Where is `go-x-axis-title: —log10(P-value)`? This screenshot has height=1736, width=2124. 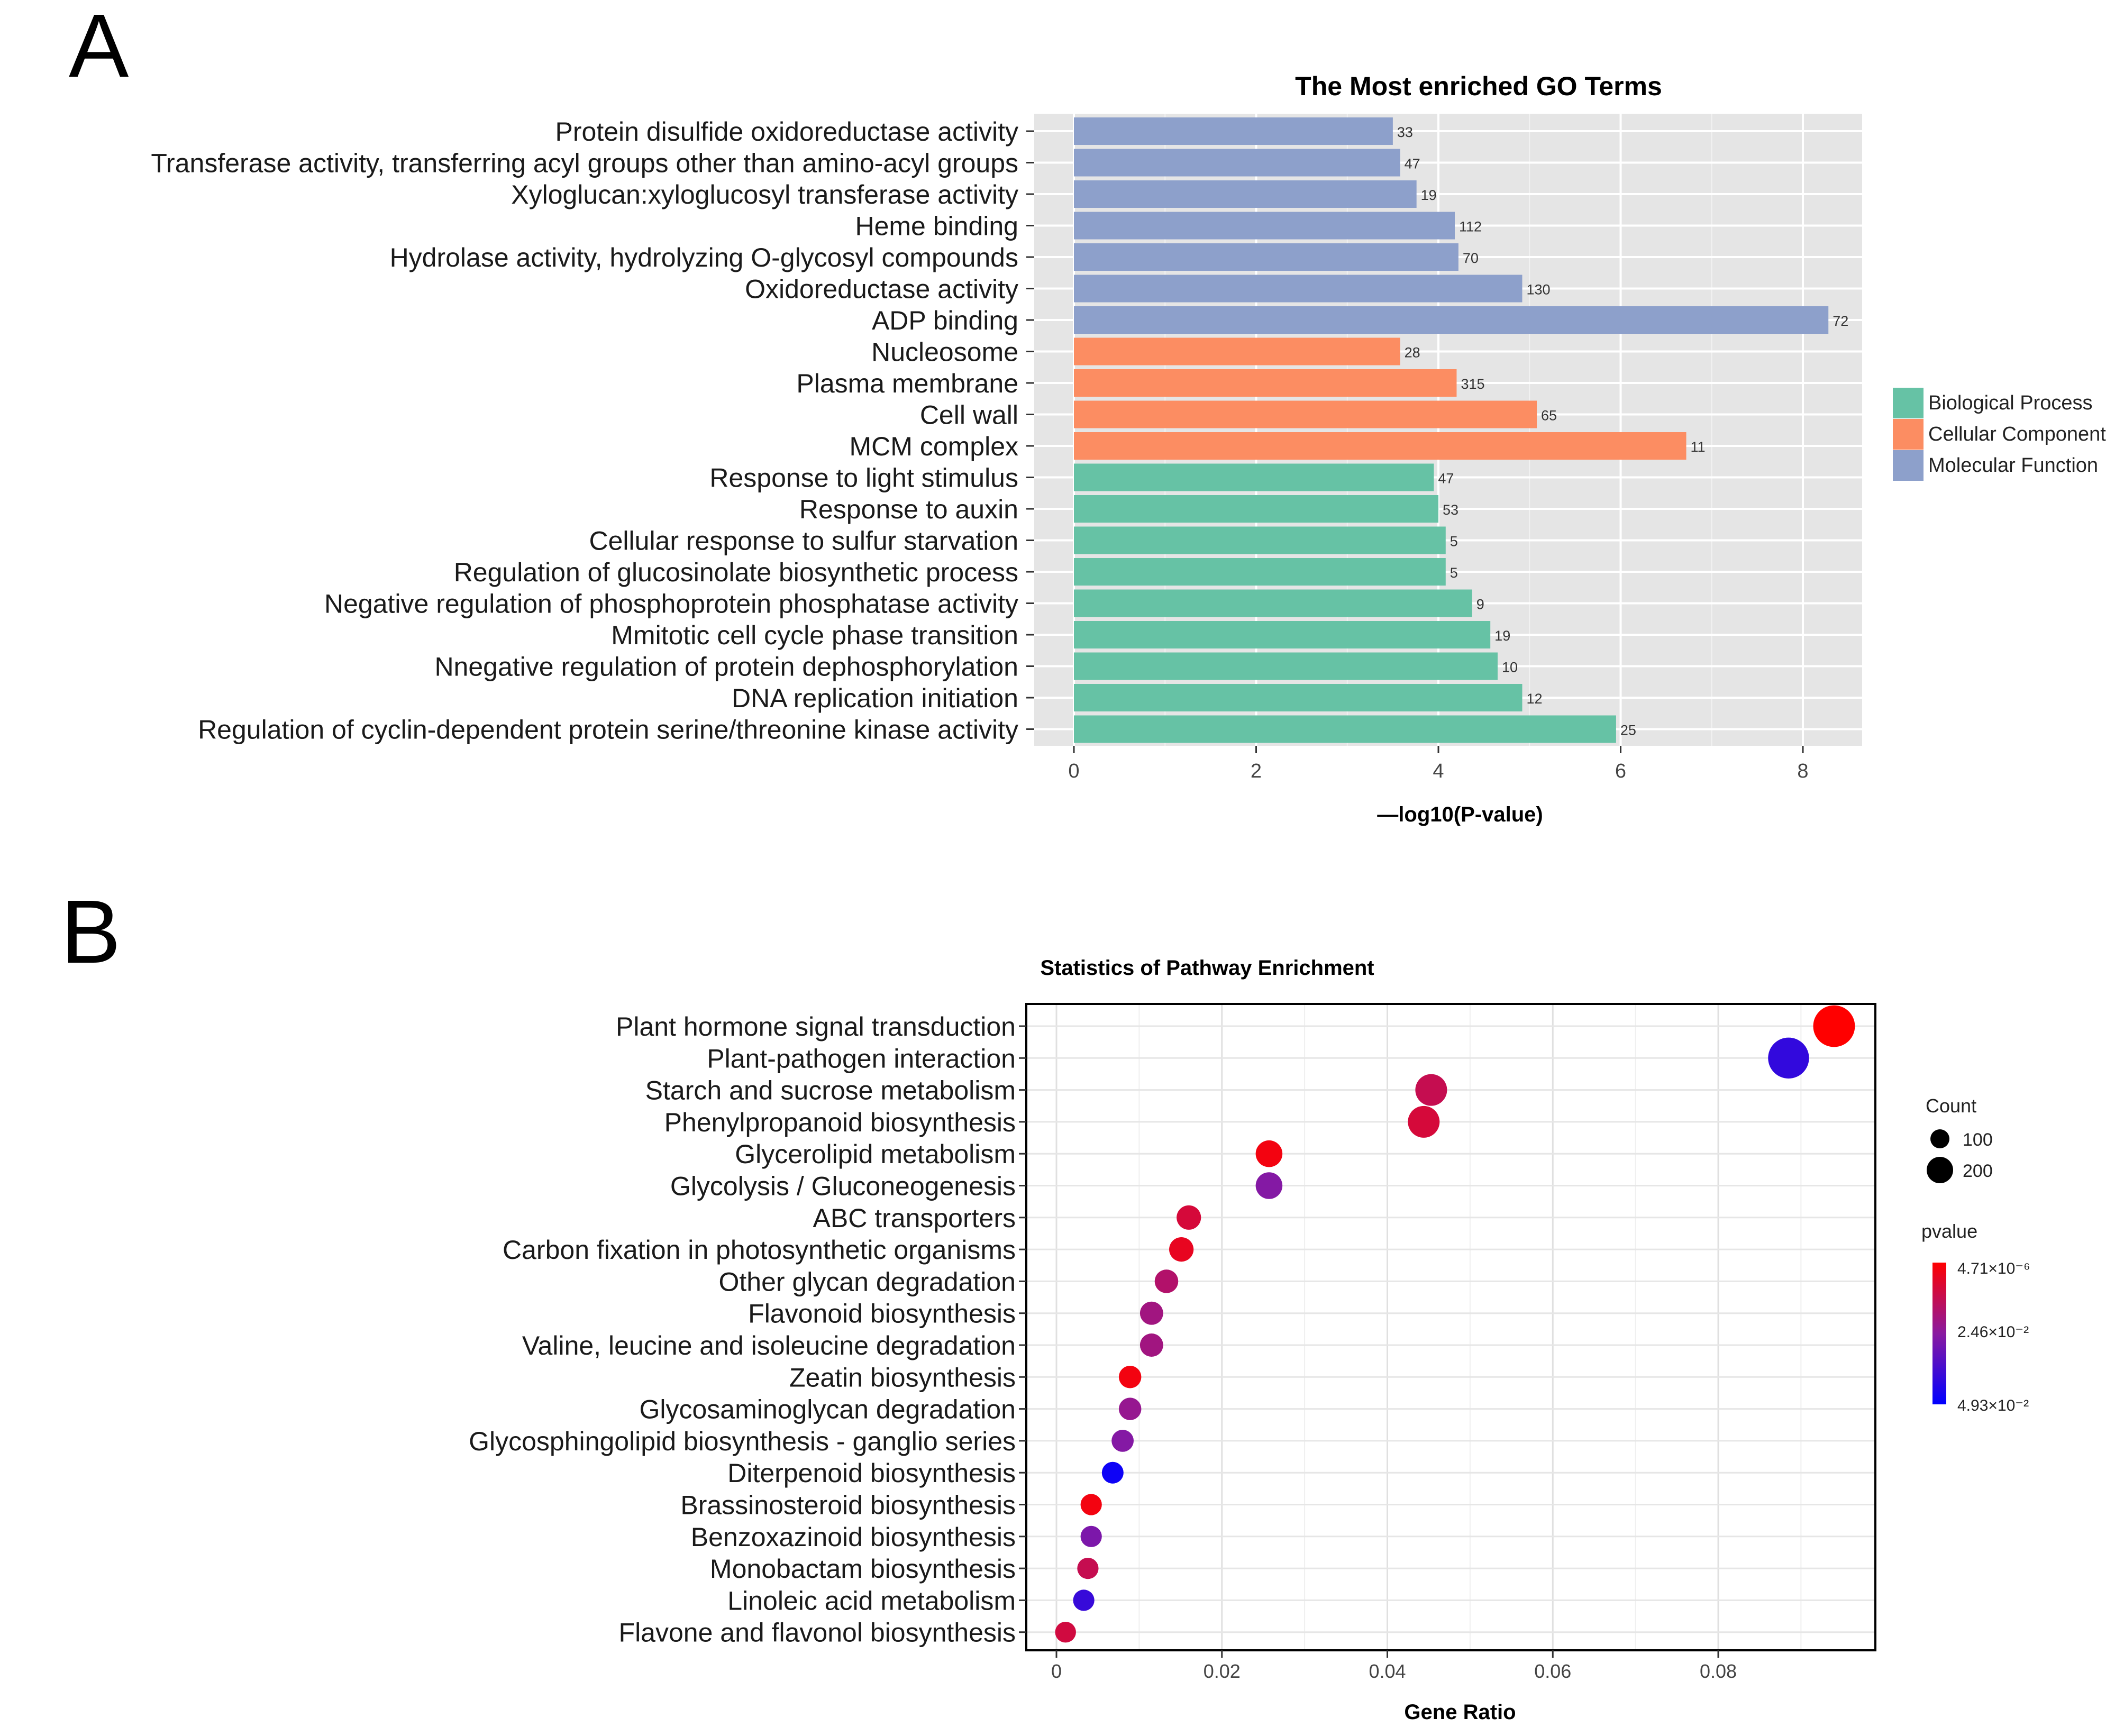
go-x-axis-title: —log10(P-value) is located at coordinates (1460, 814).